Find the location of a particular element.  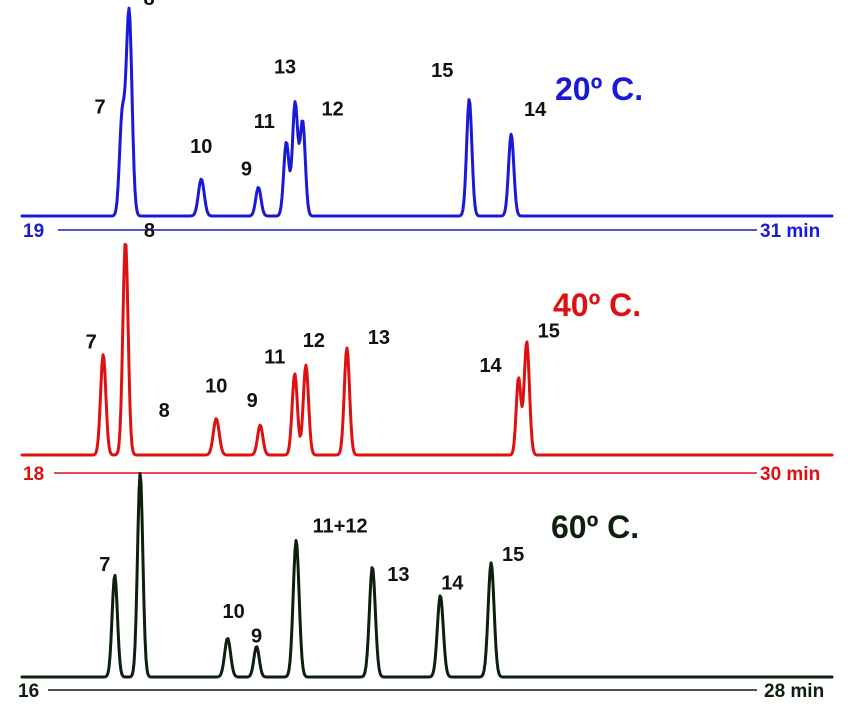

axis-end-label: 31 min is located at coordinates (790, 231).